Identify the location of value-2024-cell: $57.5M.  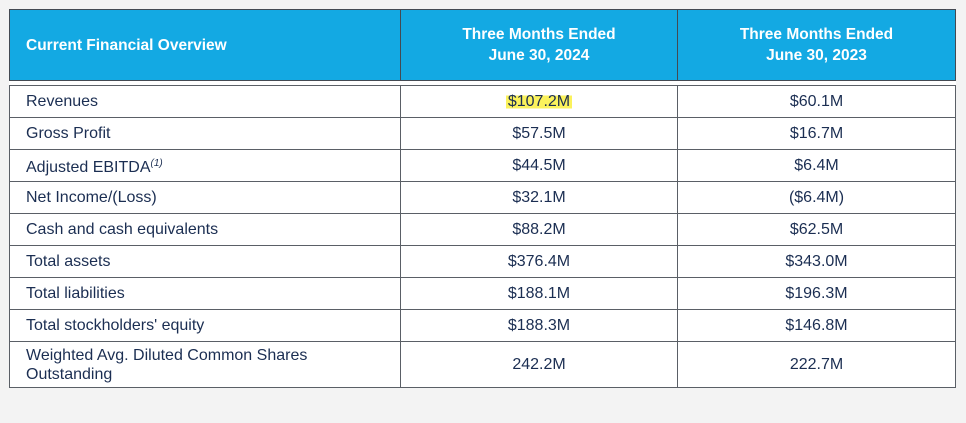
(539, 133).